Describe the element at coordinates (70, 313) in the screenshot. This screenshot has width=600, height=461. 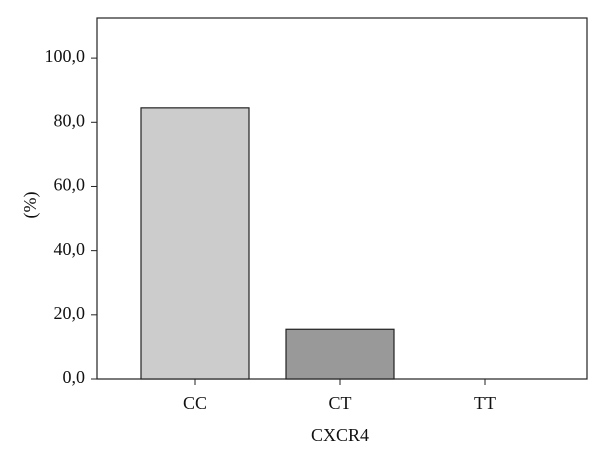
I see `y-tick-label: 20,0` at that location.